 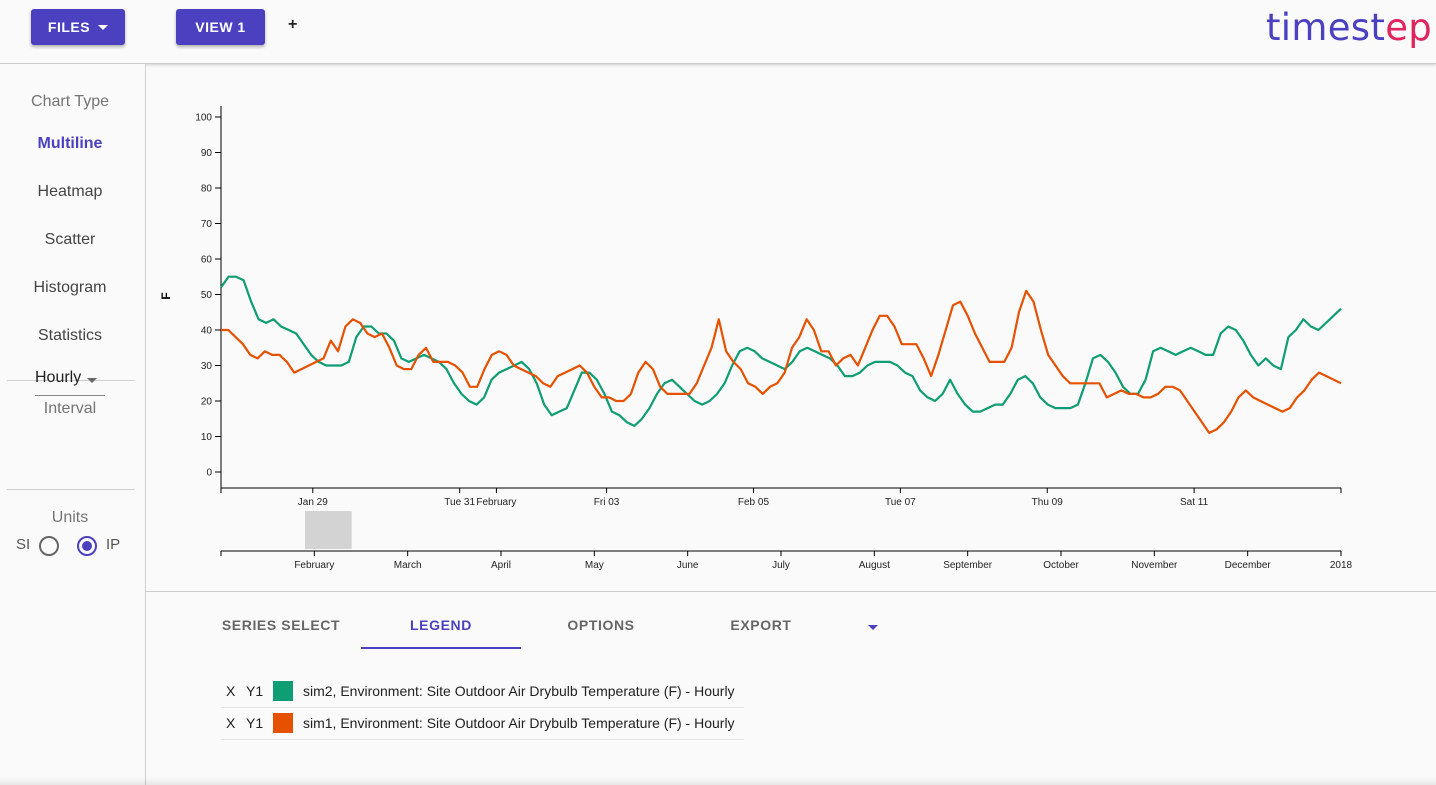 What do you see at coordinates (408, 565) in the screenshot?
I see `navigator-tick-label: March` at bounding box center [408, 565].